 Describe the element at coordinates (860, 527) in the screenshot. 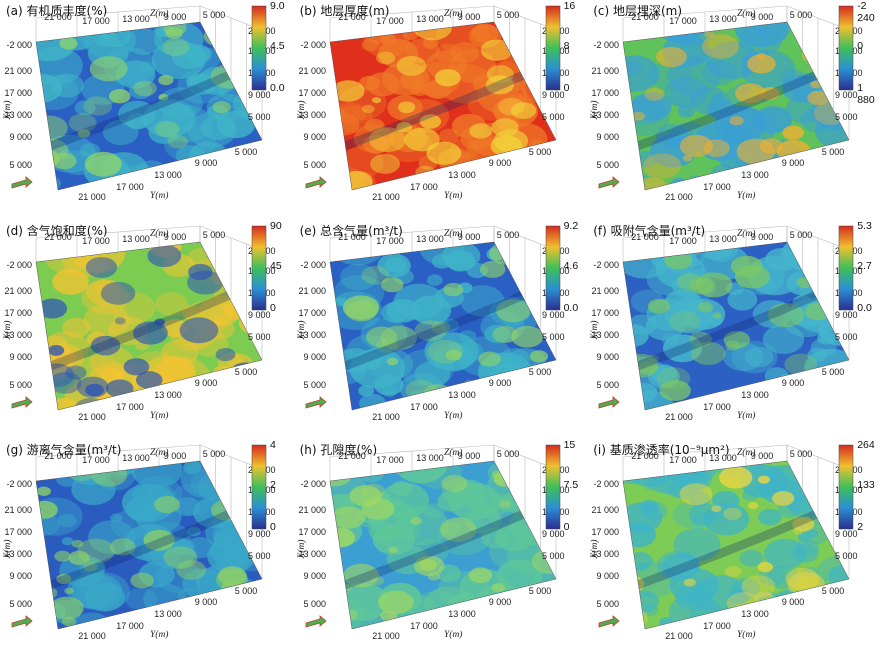

I see `colorbar-label-min: 2` at that location.